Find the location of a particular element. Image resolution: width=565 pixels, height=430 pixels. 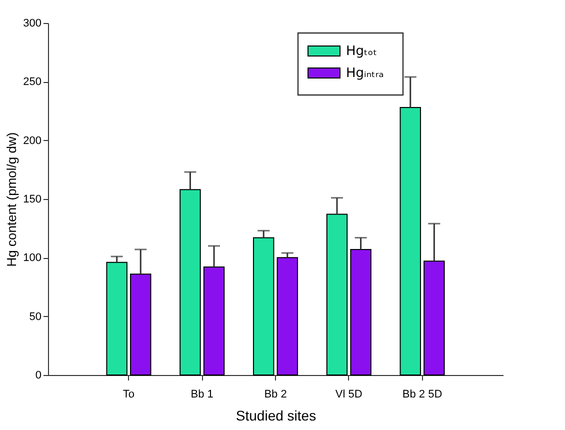

y-tick-label: 250 is located at coordinates (32, 82).